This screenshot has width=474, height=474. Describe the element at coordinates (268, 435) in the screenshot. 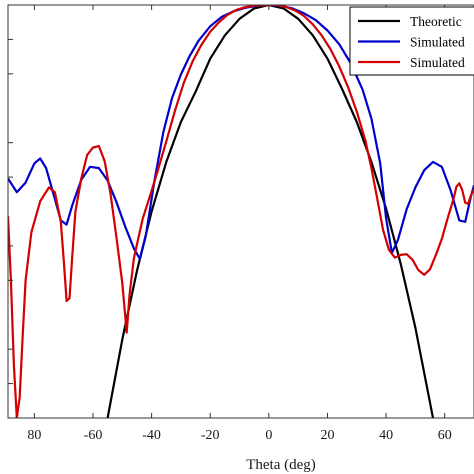

I see `x-tick-label: 0` at that location.